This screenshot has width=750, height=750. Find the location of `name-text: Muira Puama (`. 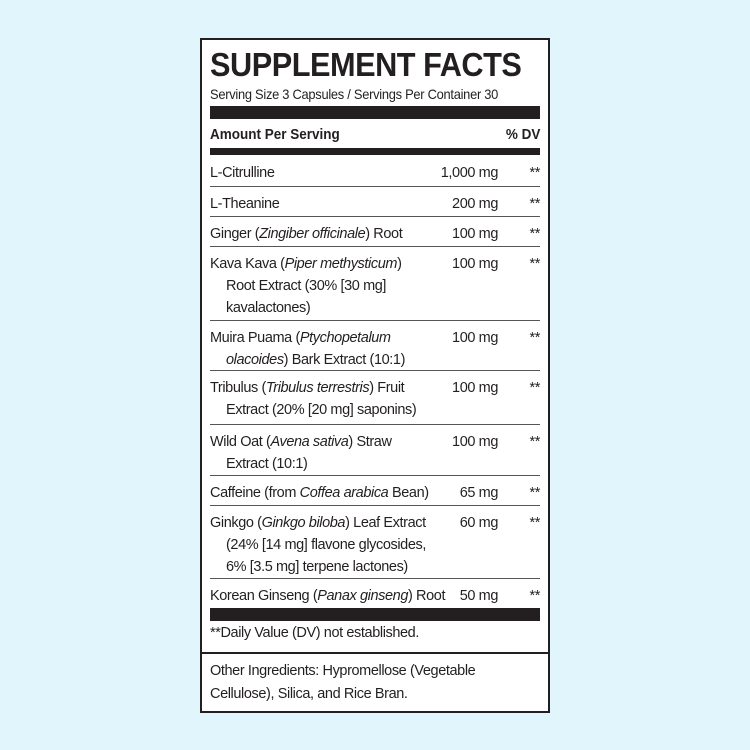

name-text: Muira Puama ( is located at coordinates (255, 338).